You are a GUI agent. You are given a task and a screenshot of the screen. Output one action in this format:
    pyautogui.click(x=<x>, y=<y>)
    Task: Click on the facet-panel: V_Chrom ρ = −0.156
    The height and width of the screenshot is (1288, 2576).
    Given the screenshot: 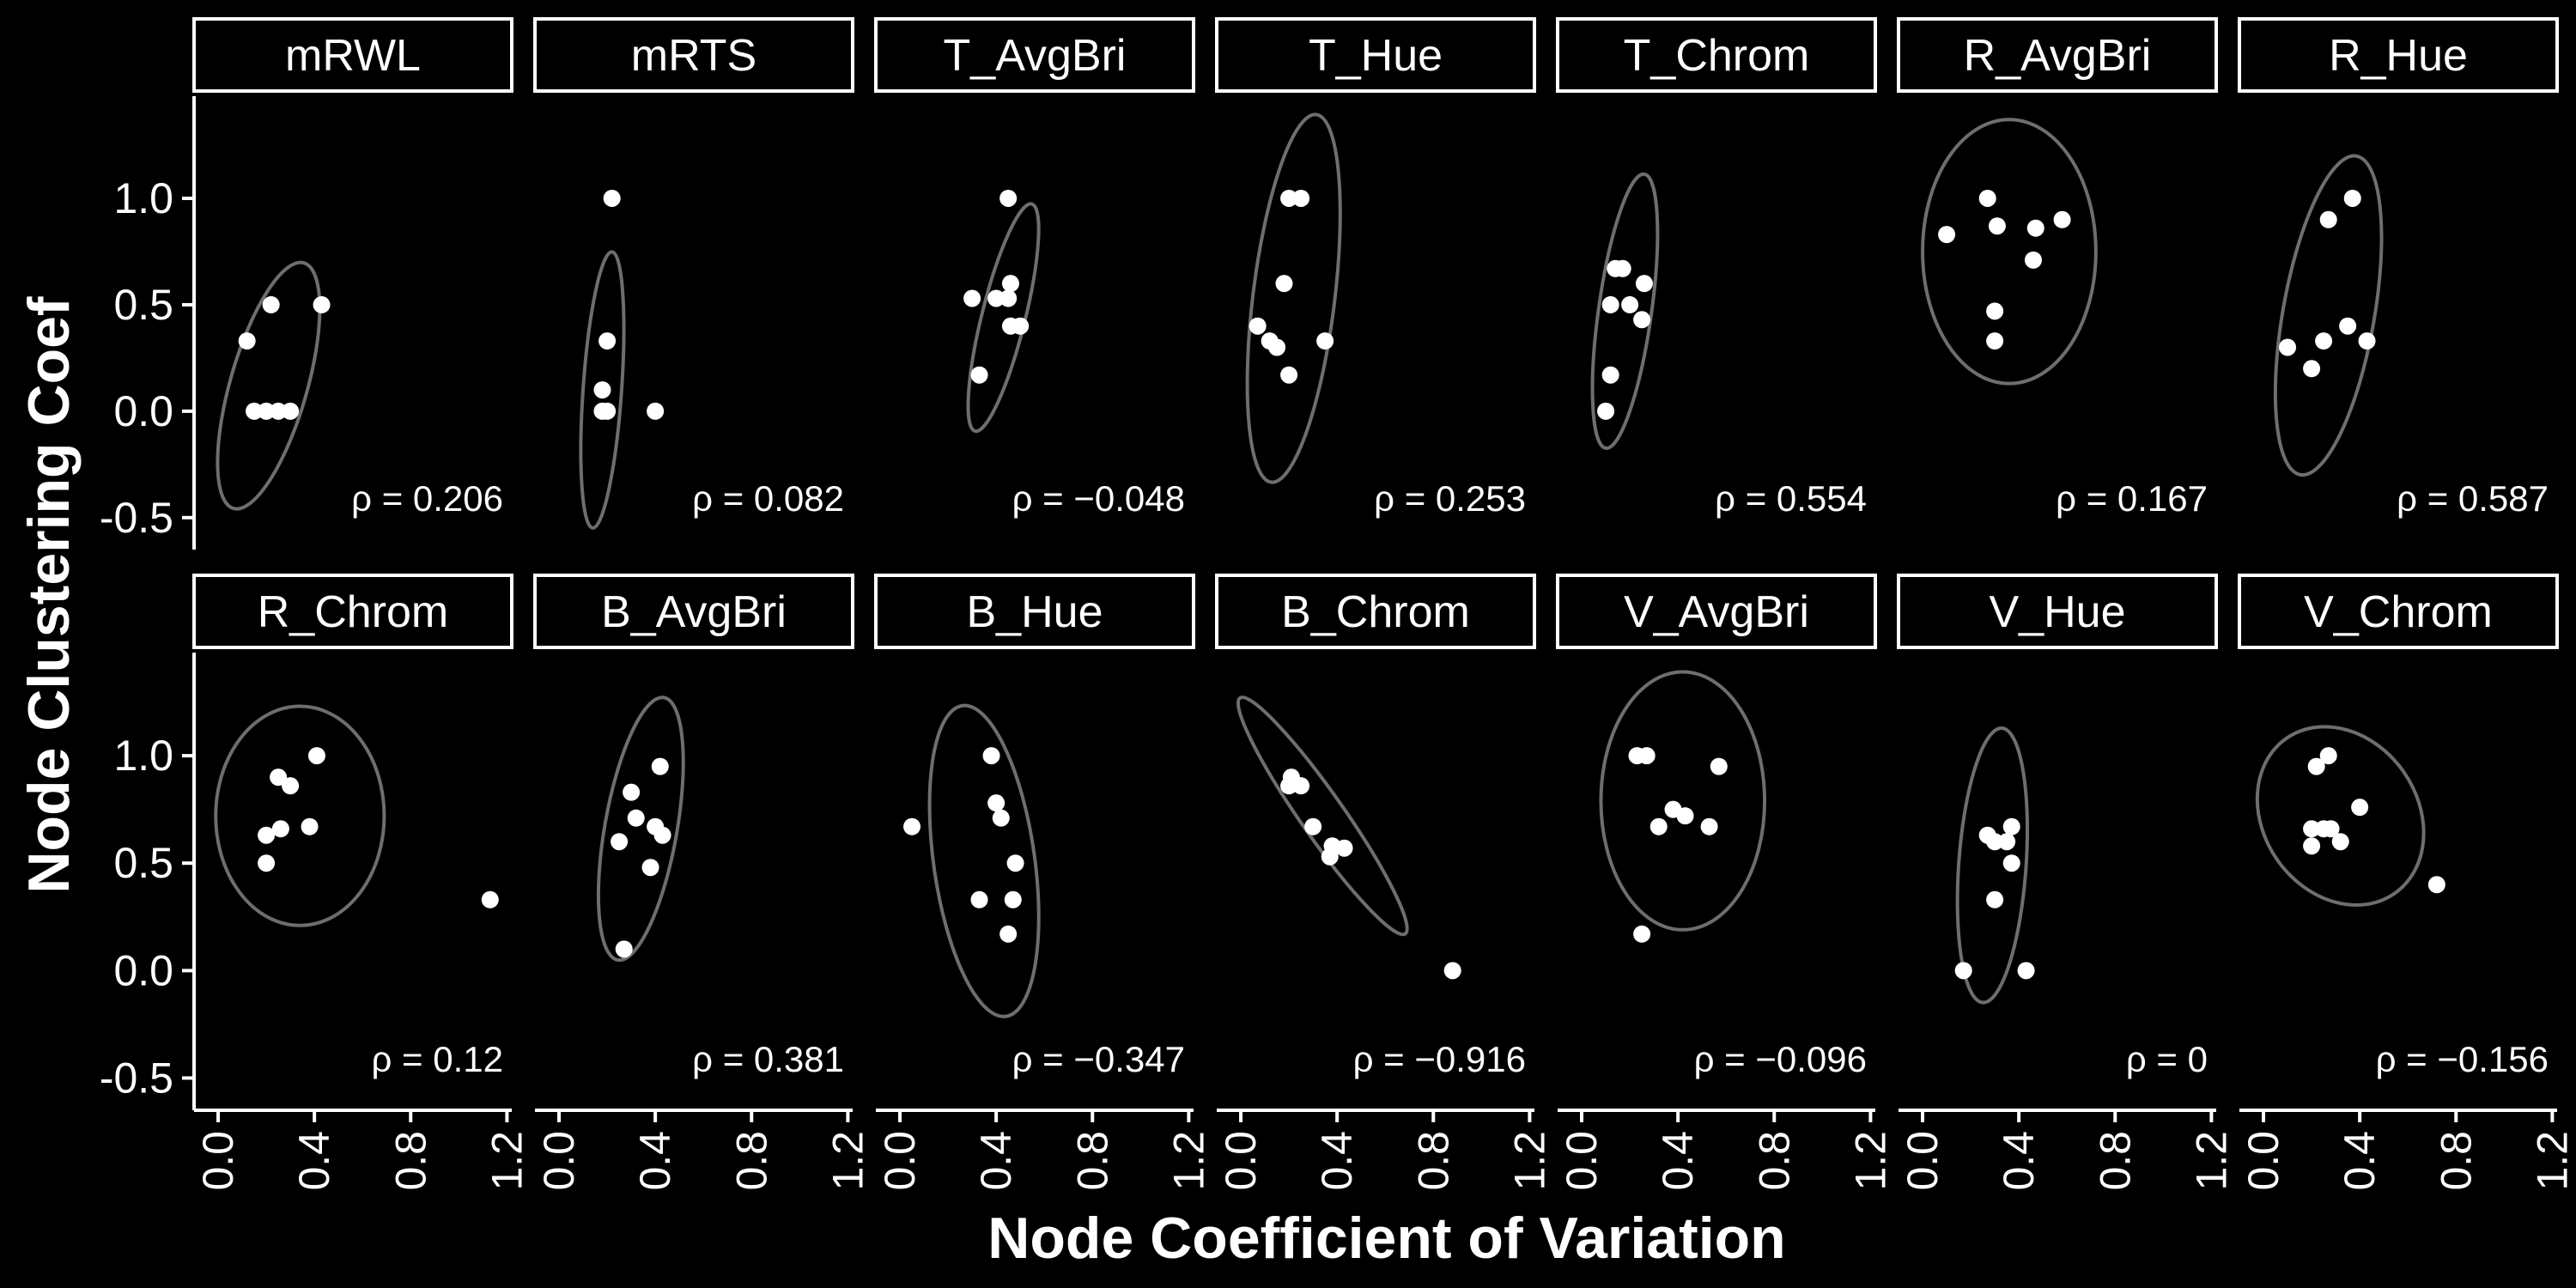 What is the action you would take?
    pyautogui.click(x=2398, y=826)
    